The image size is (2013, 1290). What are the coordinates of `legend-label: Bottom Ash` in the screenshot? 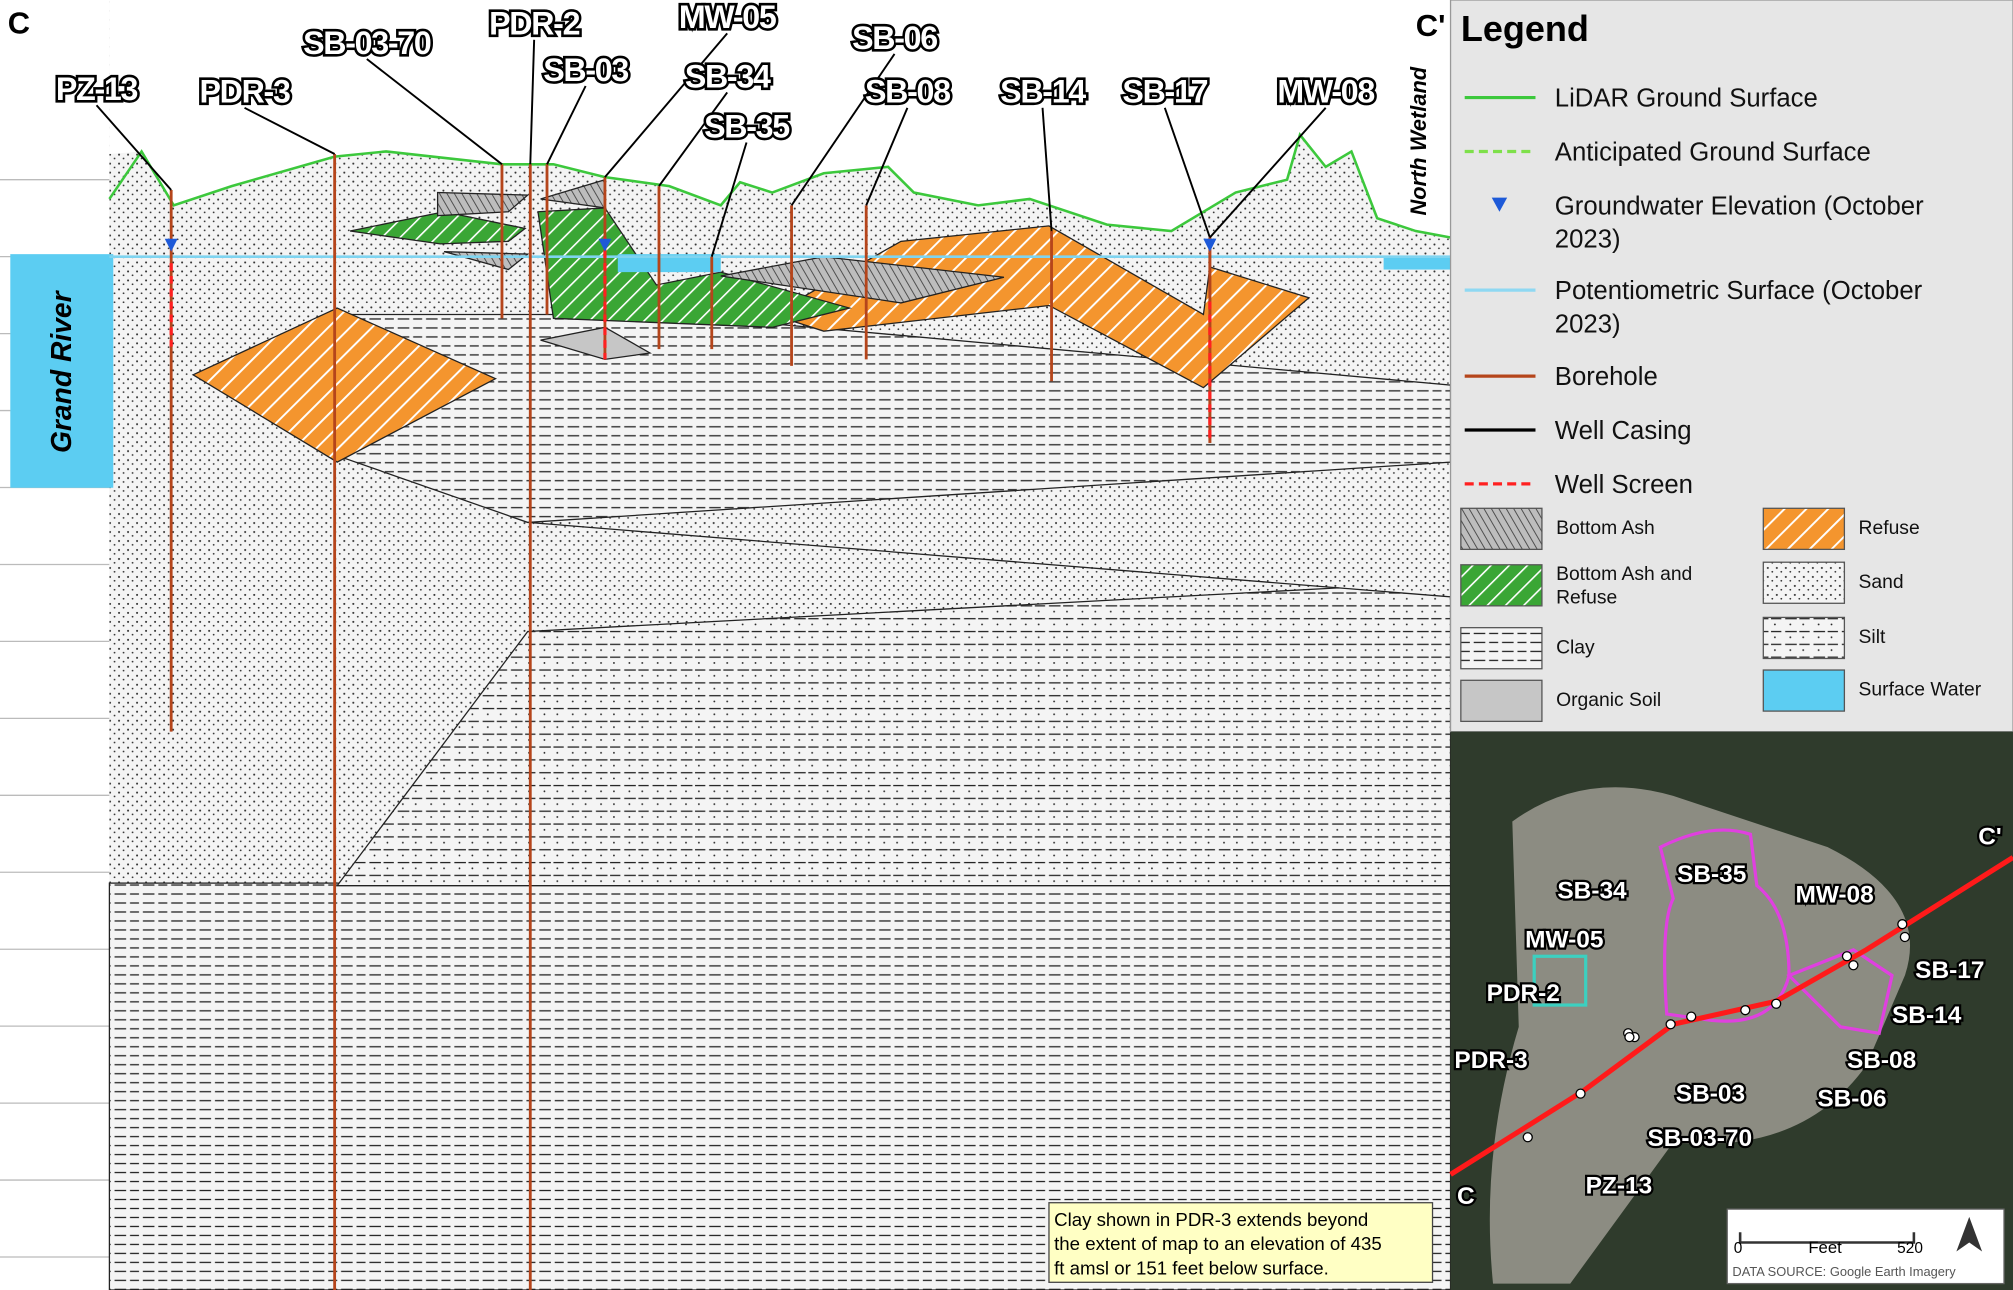 It's located at (1605, 528).